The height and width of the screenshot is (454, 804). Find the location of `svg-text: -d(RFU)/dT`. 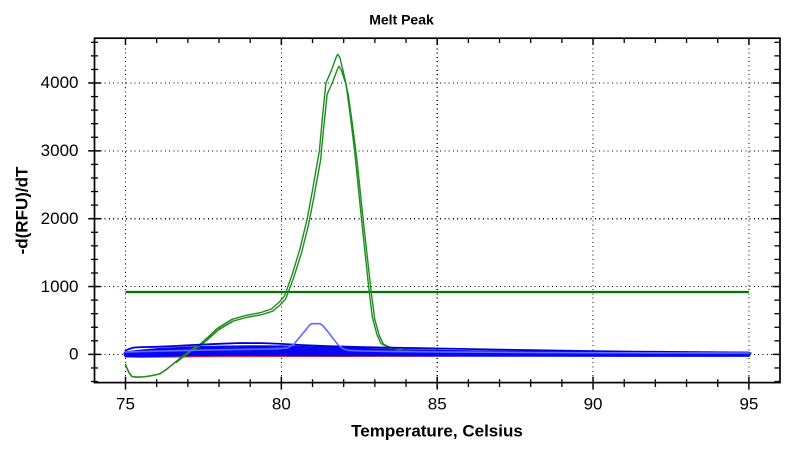

svg-text: -d(RFU)/dT is located at coordinates (22, 210).